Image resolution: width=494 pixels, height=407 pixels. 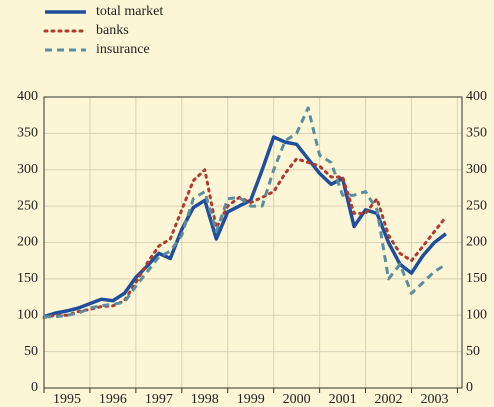 What do you see at coordinates (434, 399) in the screenshot?
I see `x-tick-label: 2003` at bounding box center [434, 399].